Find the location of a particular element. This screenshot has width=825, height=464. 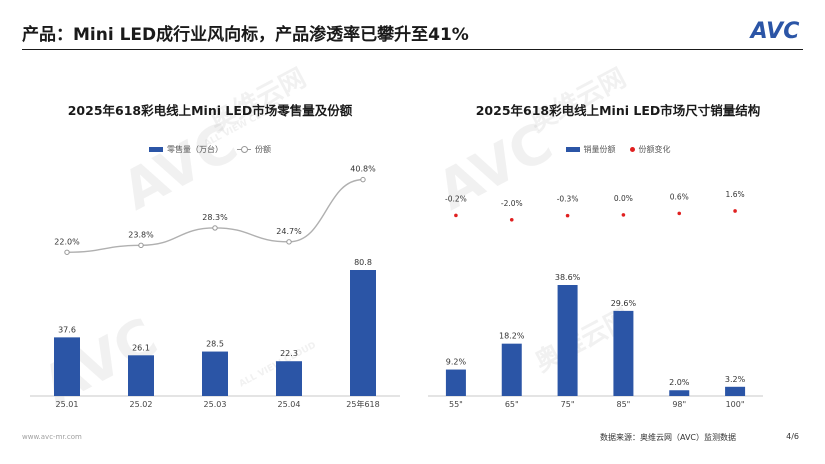

bar-data-label: 37.6 is located at coordinates (67, 329).